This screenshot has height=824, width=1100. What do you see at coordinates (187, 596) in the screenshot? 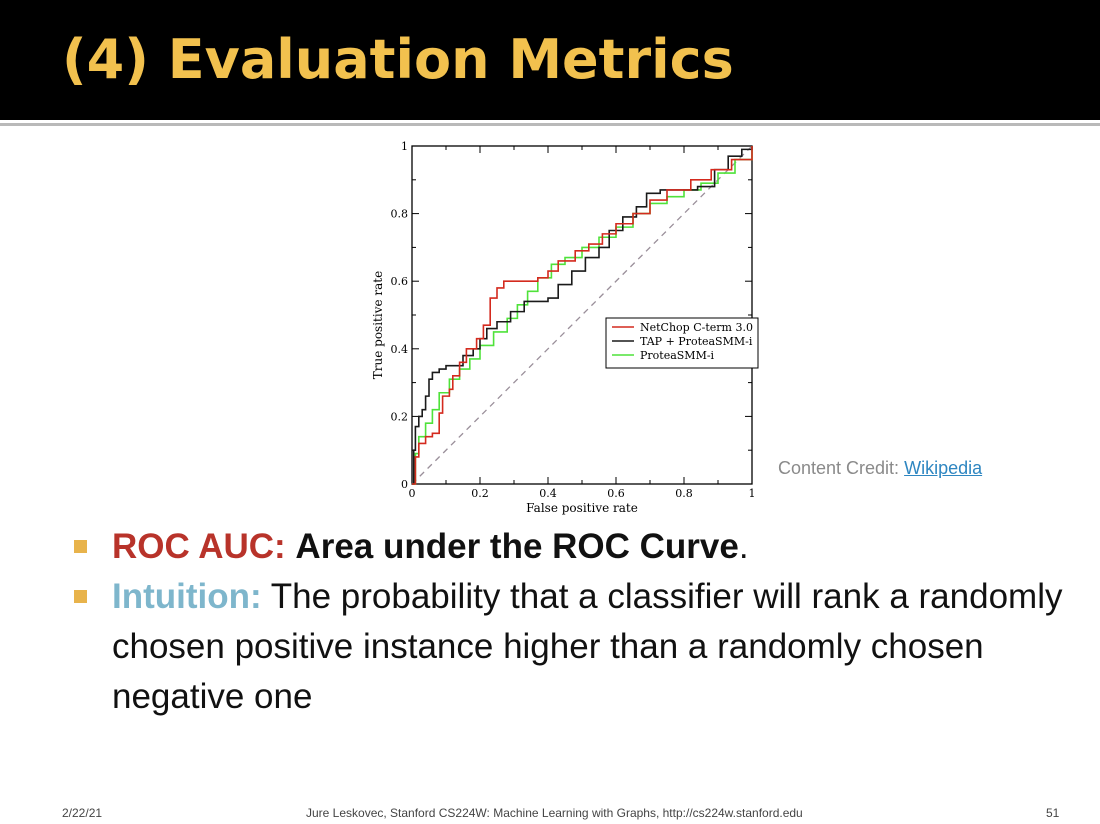
I see `intuition-label: Intuition:` at bounding box center [187, 596].